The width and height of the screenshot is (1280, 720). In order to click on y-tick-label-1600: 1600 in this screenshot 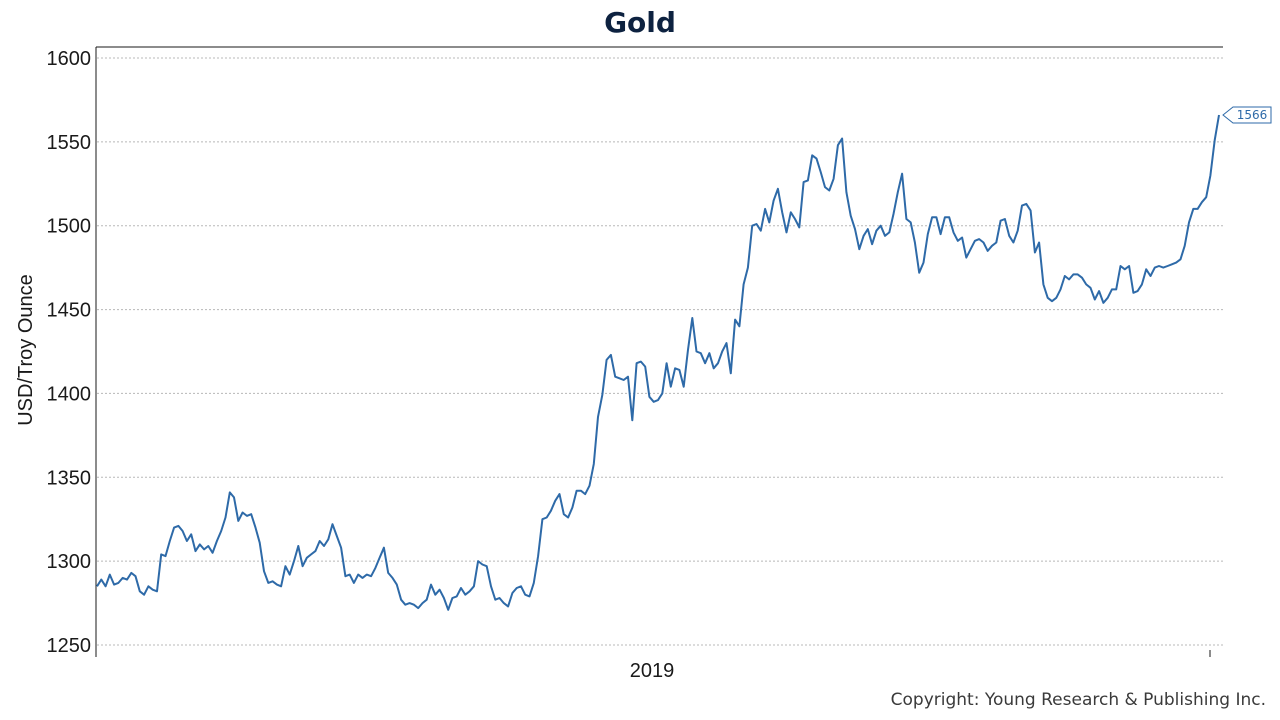, I will do `click(69, 59)`.